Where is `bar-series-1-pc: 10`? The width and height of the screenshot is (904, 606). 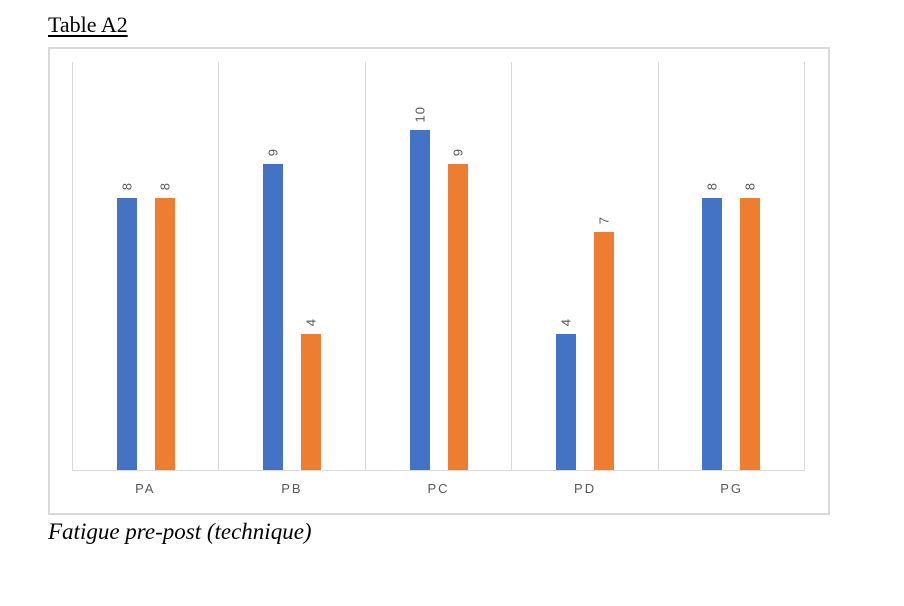 bar-series-1-pc: 10 is located at coordinates (419, 288).